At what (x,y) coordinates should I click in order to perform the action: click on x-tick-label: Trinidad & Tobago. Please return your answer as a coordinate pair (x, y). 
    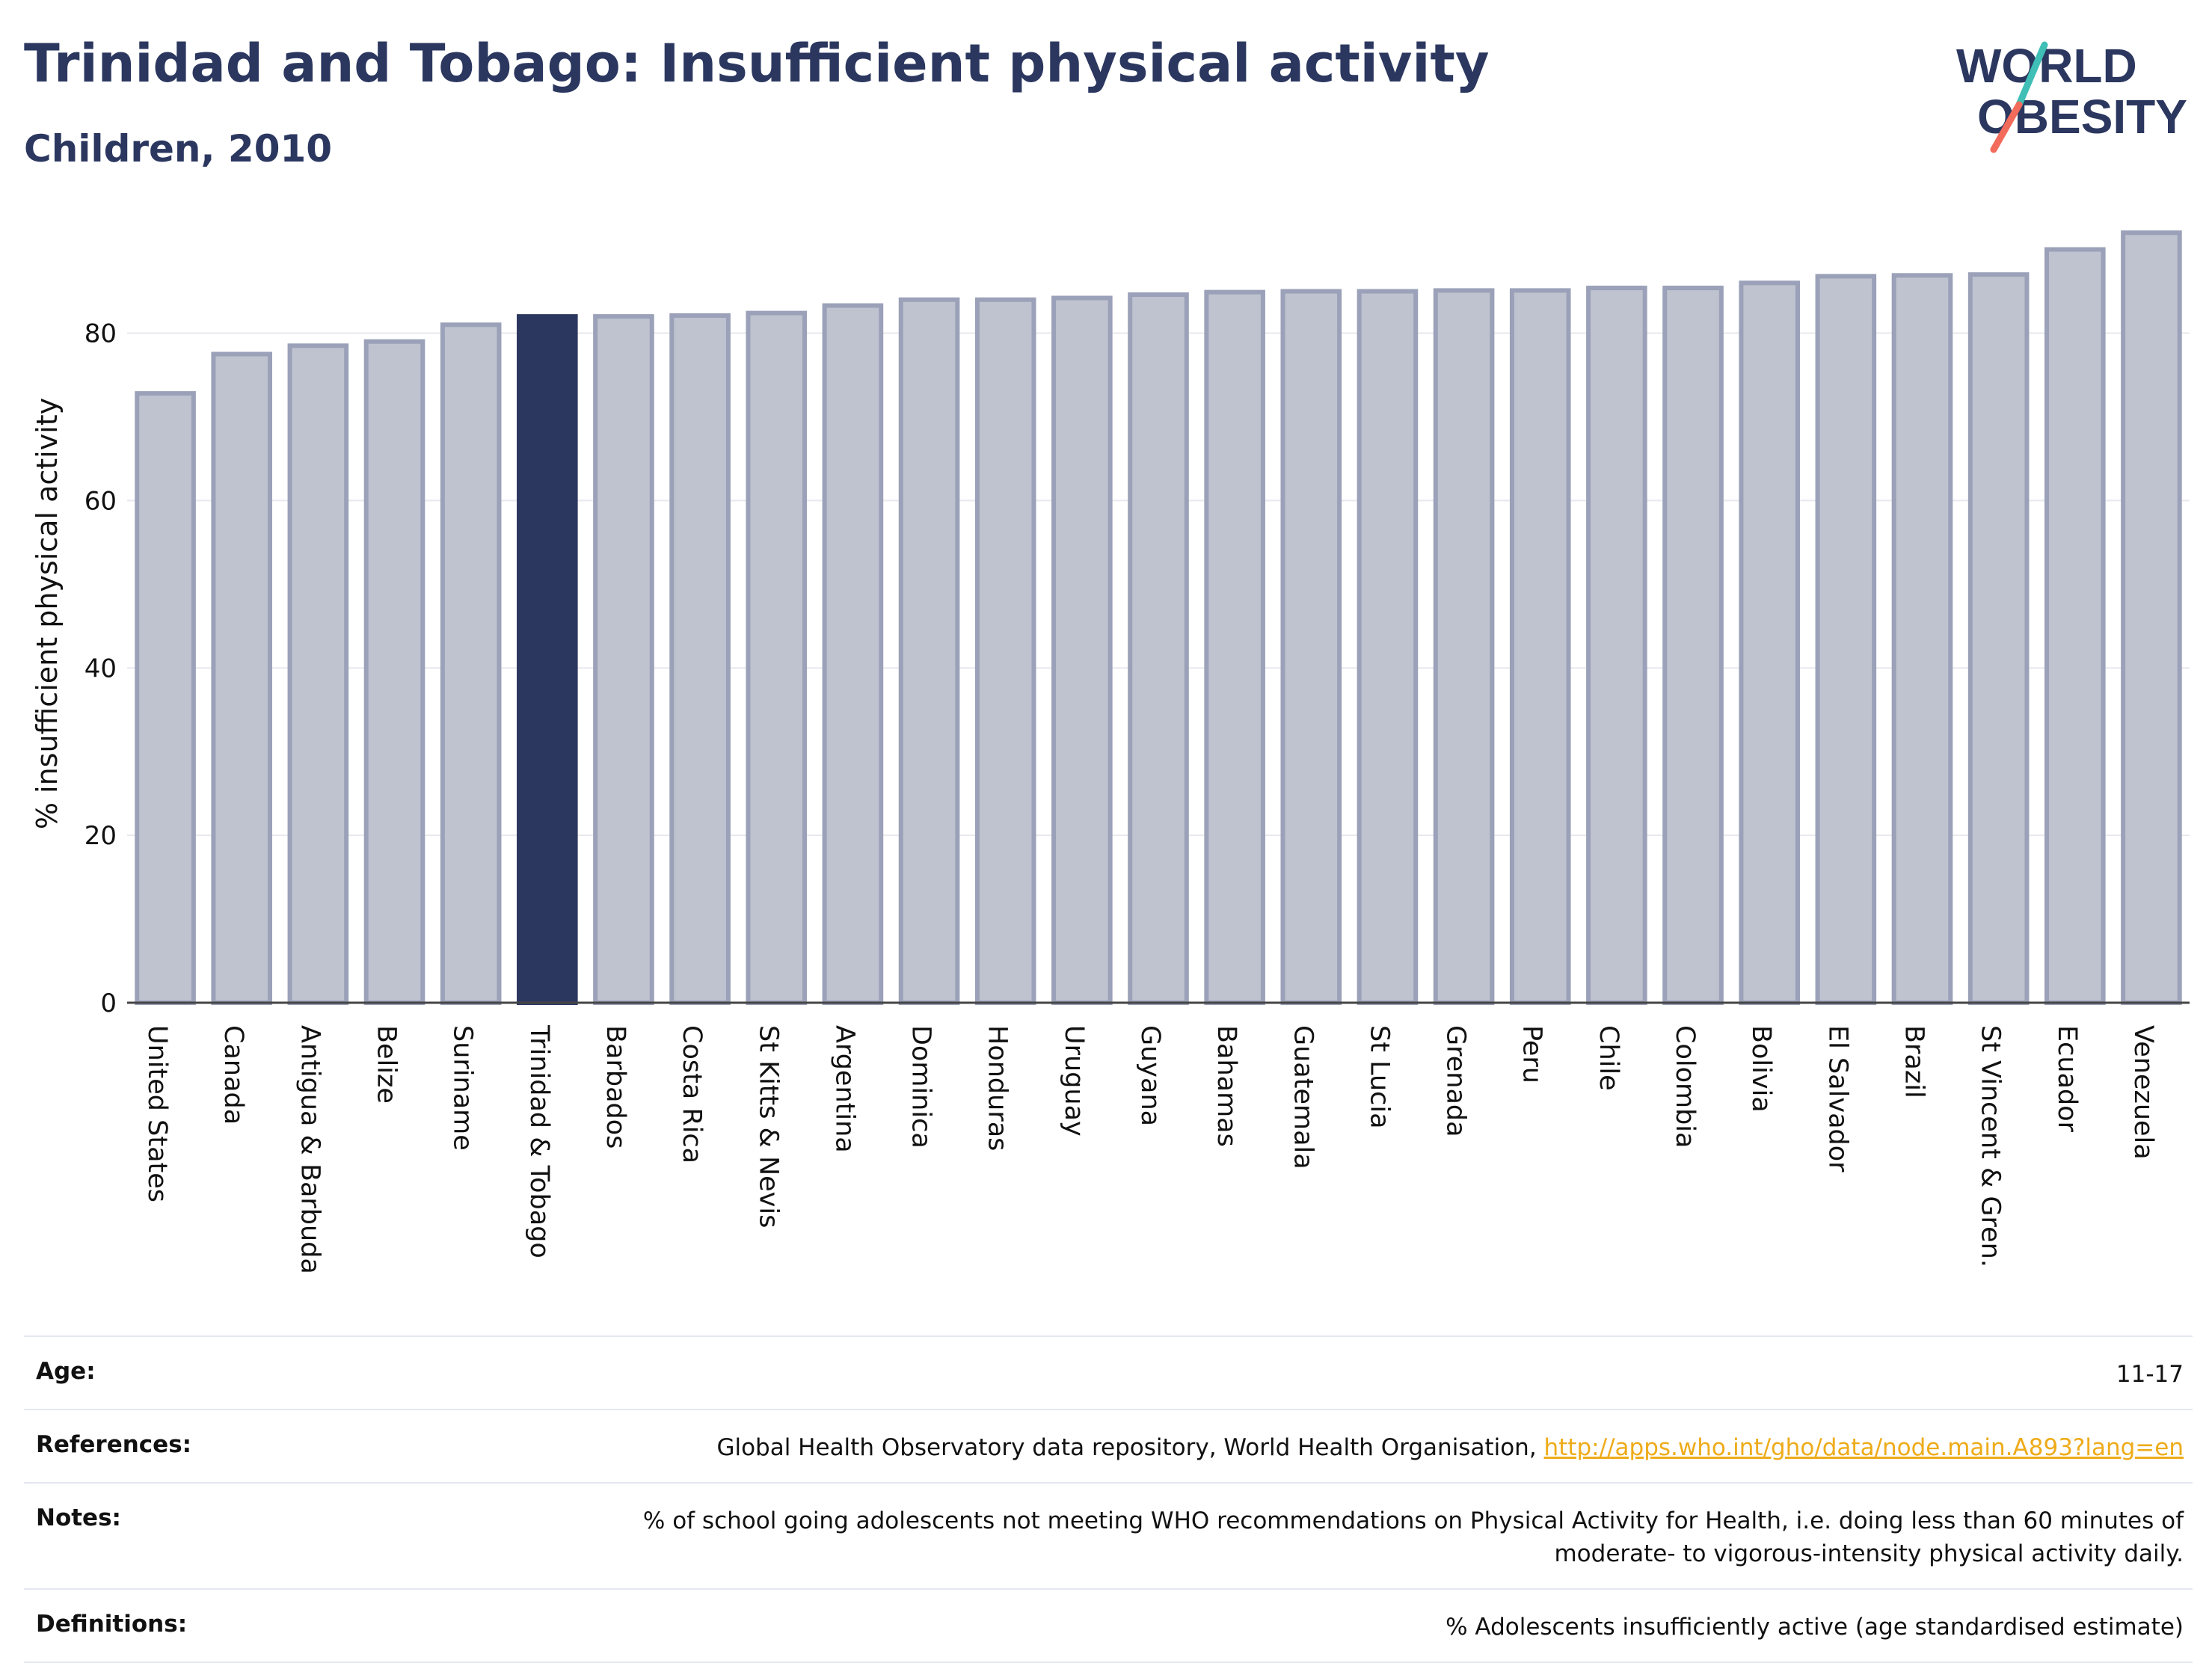
    Looking at the image, I should click on (539, 1141).